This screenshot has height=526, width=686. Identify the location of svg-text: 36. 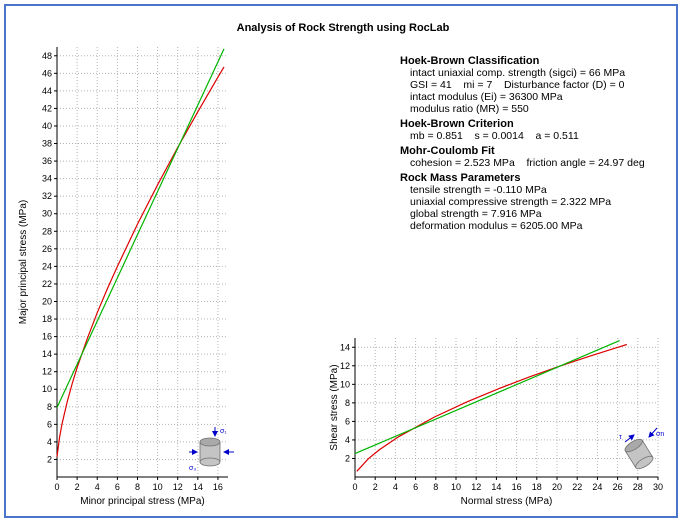
(47, 161).